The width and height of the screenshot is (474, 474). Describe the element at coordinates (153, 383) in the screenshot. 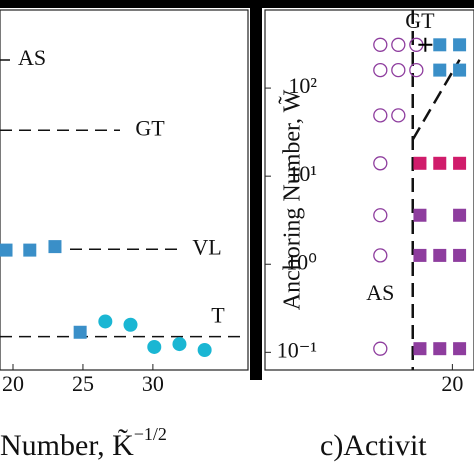

I see `x-tick-label: 30` at that location.